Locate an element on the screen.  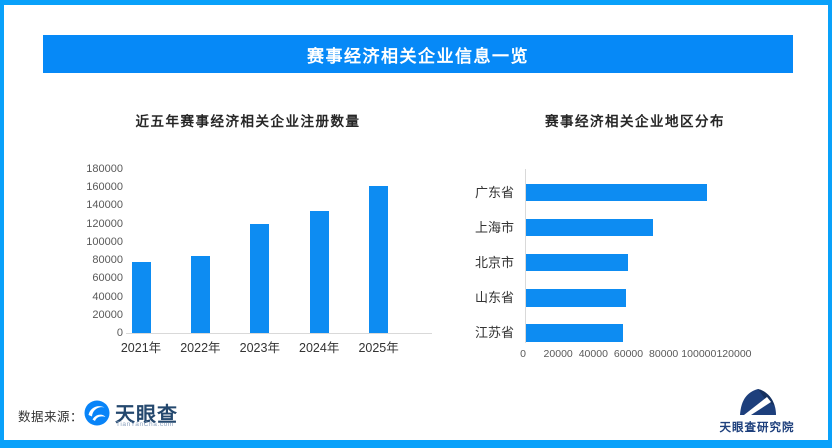
tianyancha-logo-text: 天眼查 is located at coordinates (146, 415).